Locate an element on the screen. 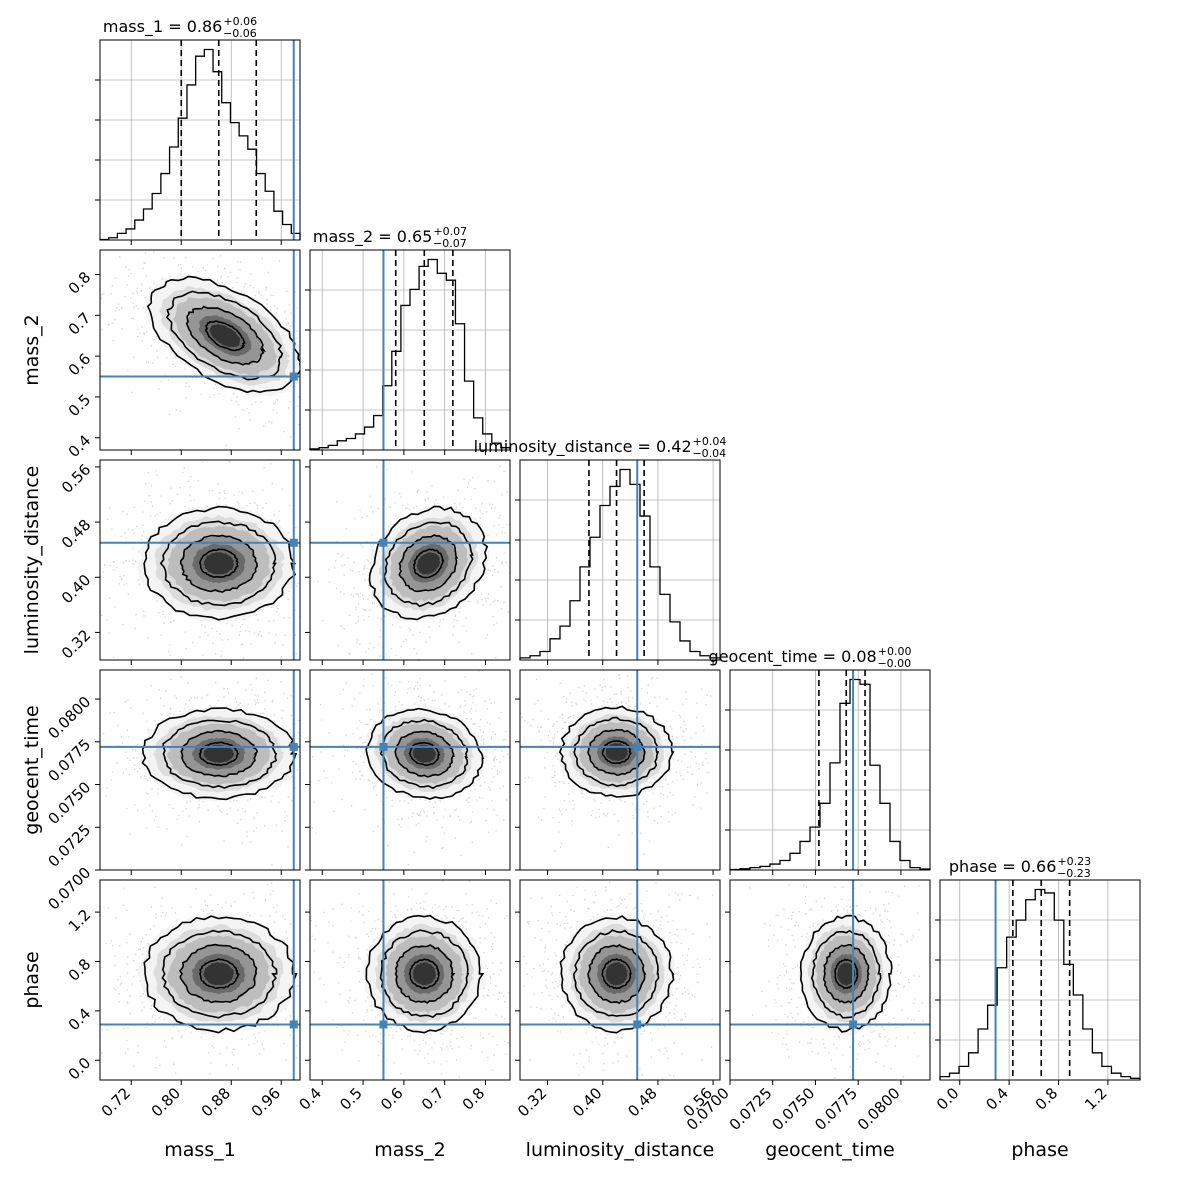 The image size is (1180, 1180). y-tick-label-phase: 0.0 is located at coordinates (80, 1069).